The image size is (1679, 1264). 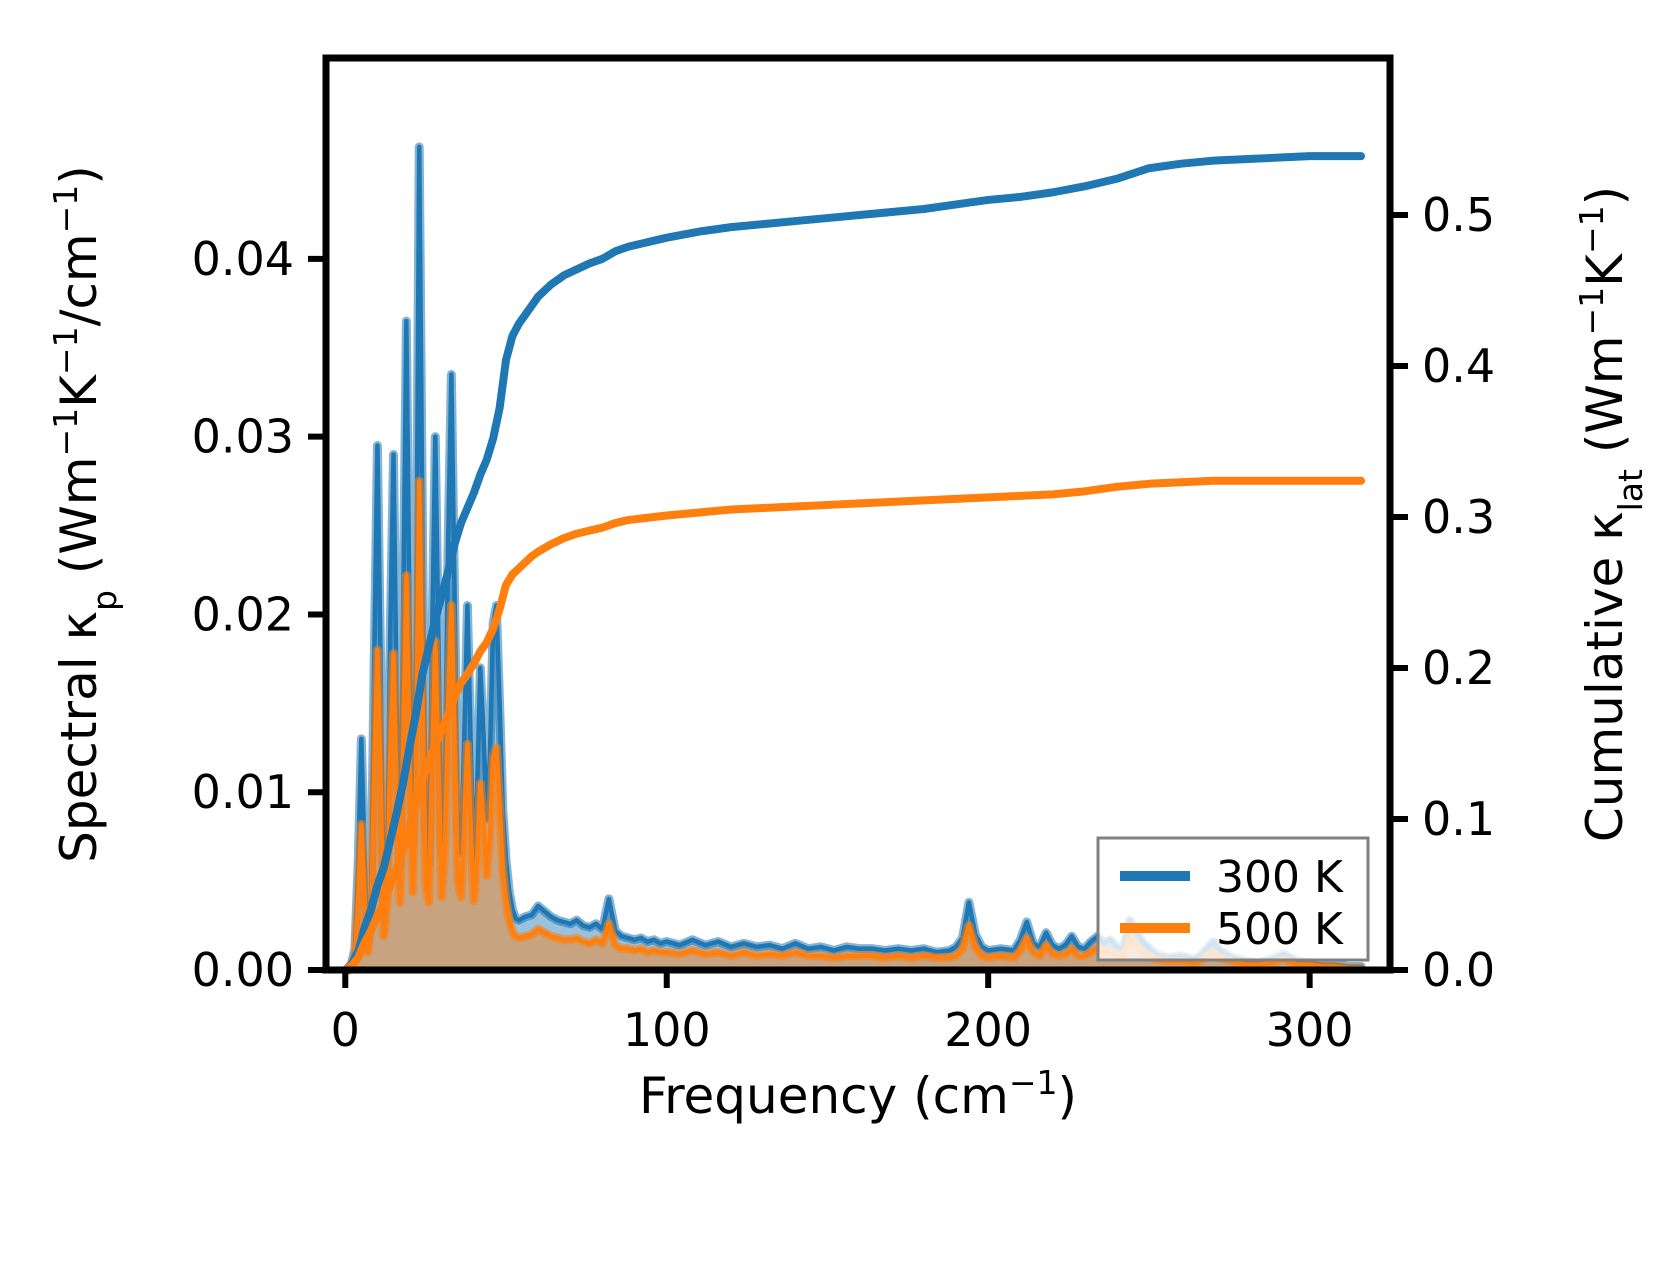 What do you see at coordinates (1458, 215) in the screenshot?
I see `y-right-tick-label: 0.5` at bounding box center [1458, 215].